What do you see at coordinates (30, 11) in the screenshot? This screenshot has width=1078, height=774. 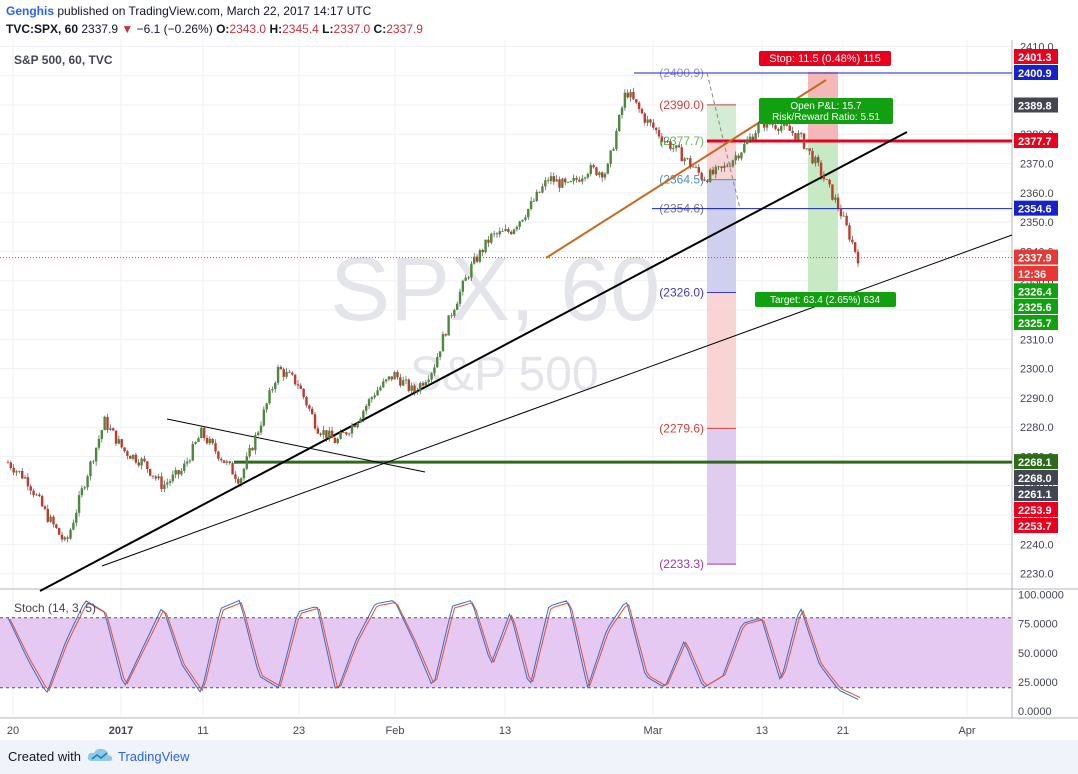 I see `author-link: Genghis` at bounding box center [30, 11].